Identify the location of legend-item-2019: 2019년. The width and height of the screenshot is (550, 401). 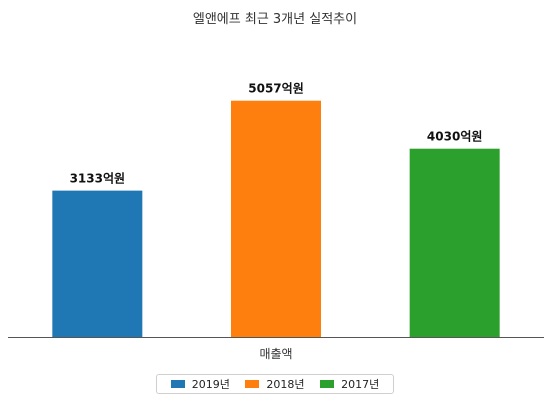
(200, 384).